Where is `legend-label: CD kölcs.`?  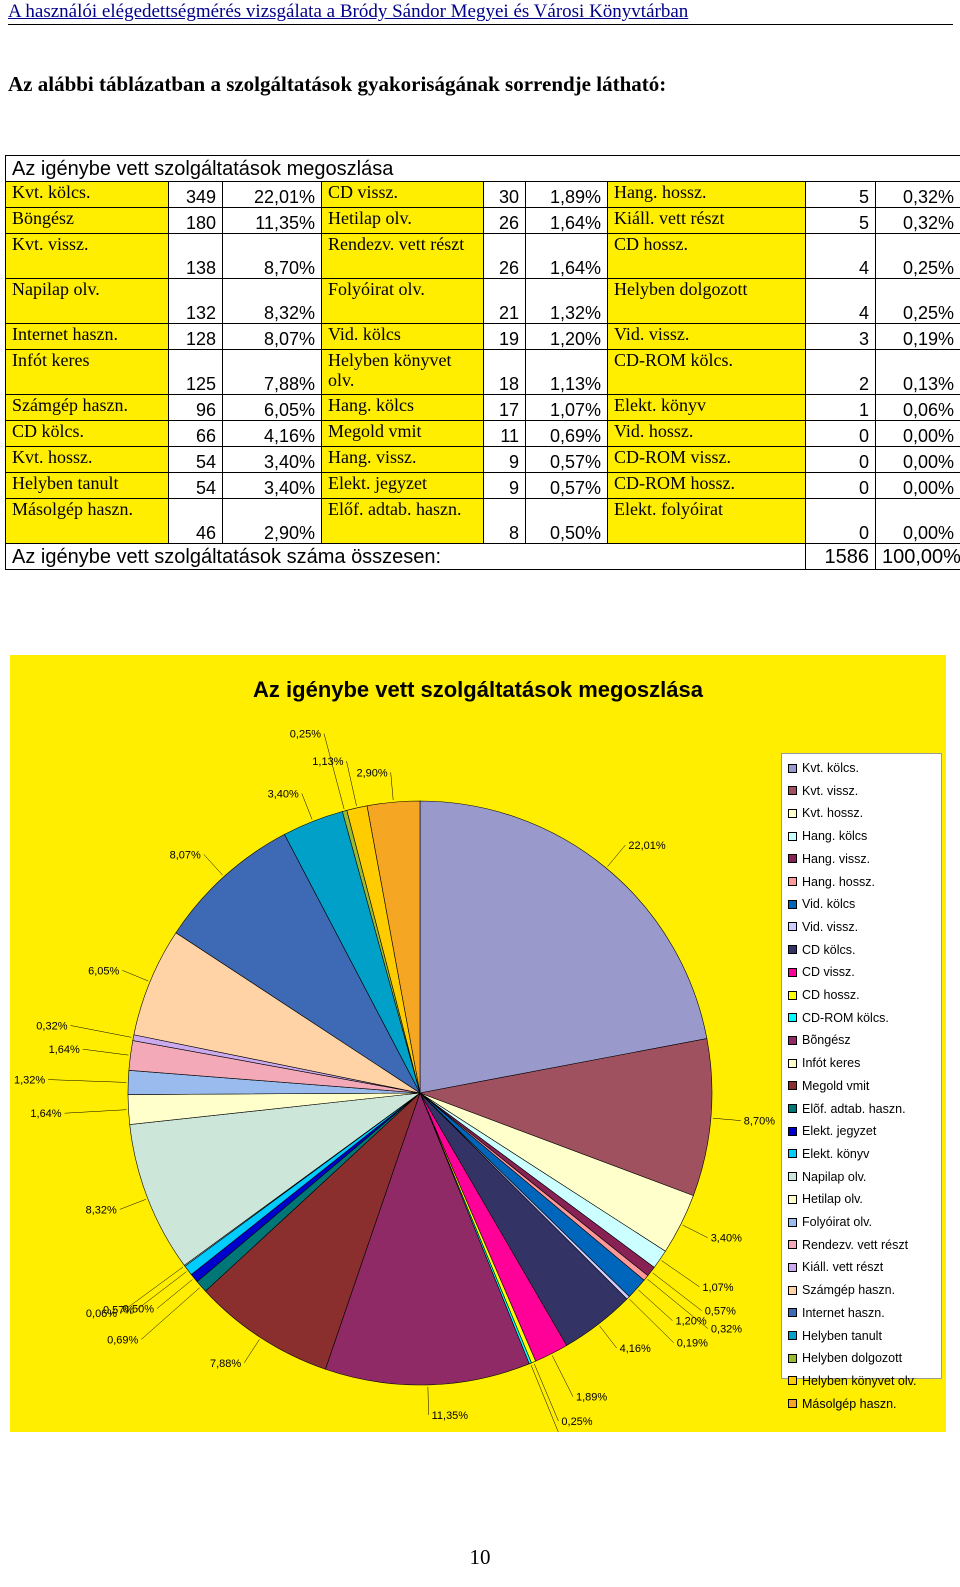
legend-label: CD kölcs. is located at coordinates (829, 949).